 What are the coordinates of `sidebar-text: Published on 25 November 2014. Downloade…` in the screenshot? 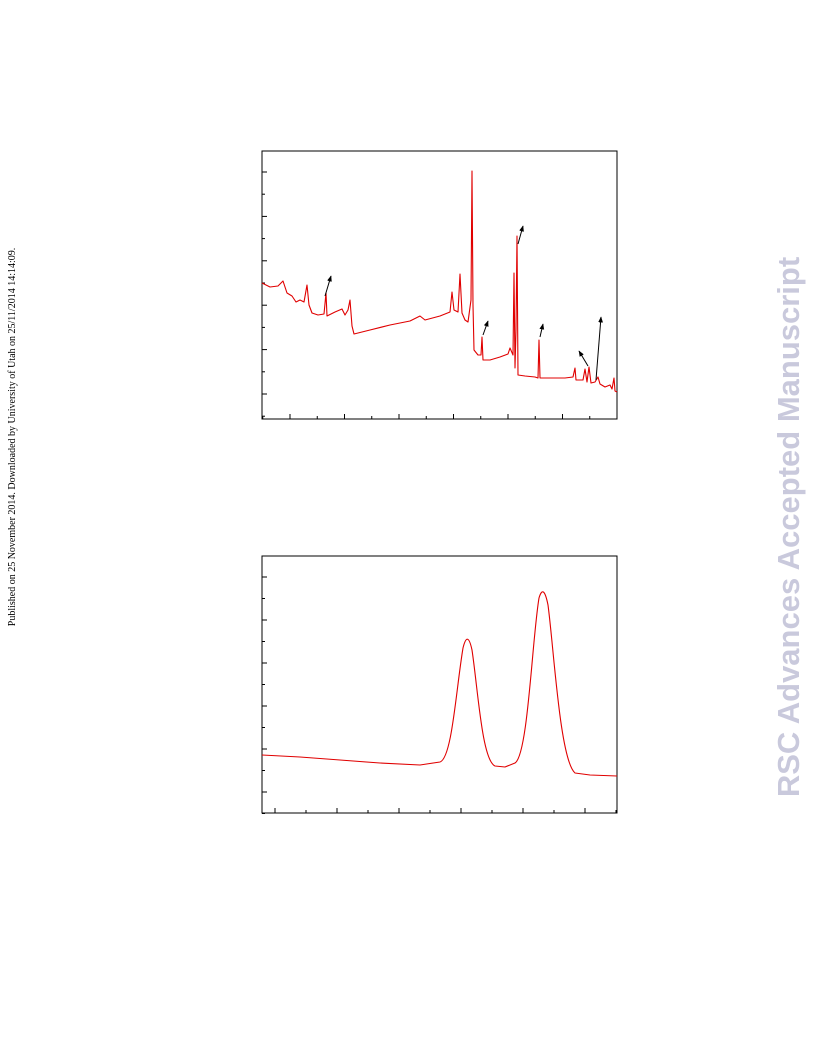 It's located at (12, 437).